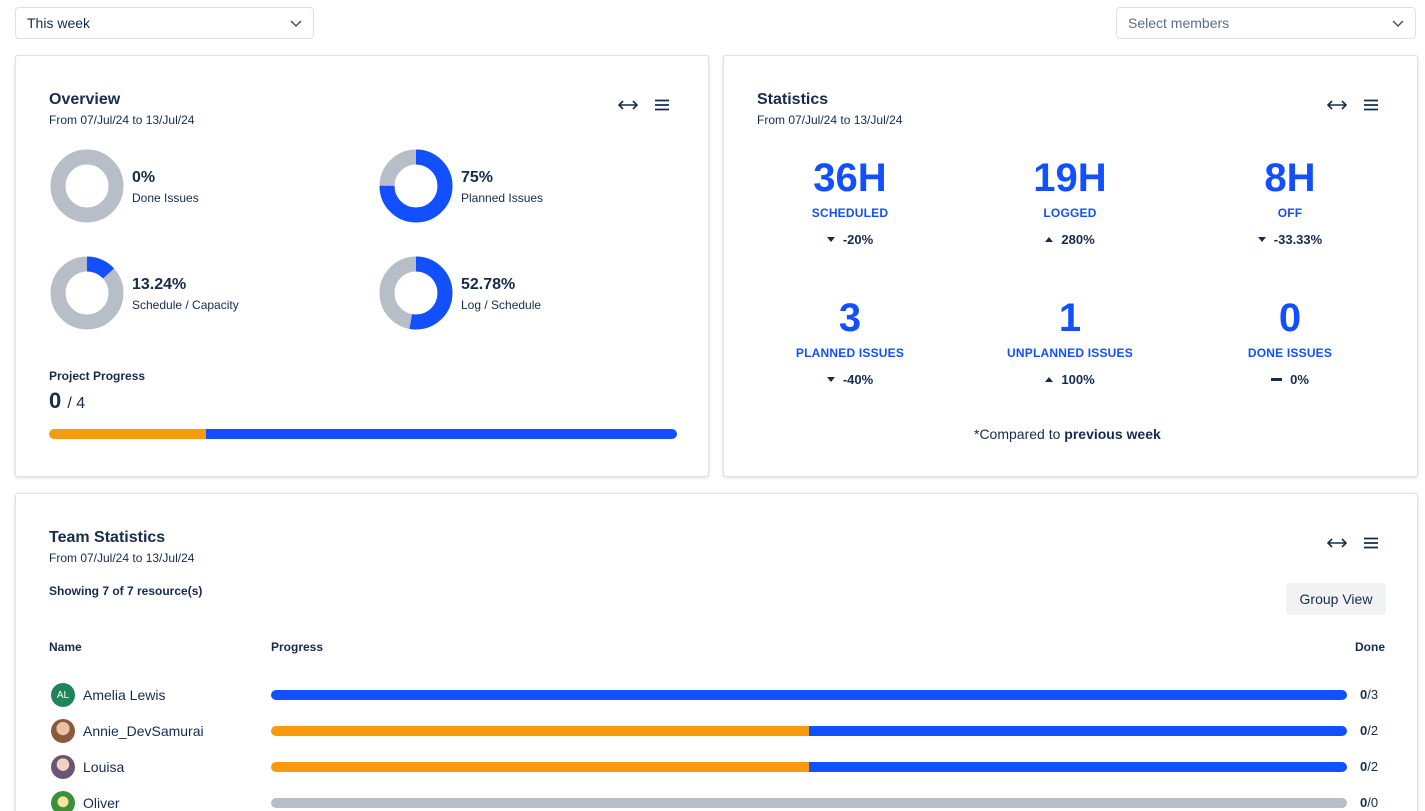 The height and width of the screenshot is (811, 1425). I want to click on table-row-name: Annie_DevSamurai, so click(127, 731).